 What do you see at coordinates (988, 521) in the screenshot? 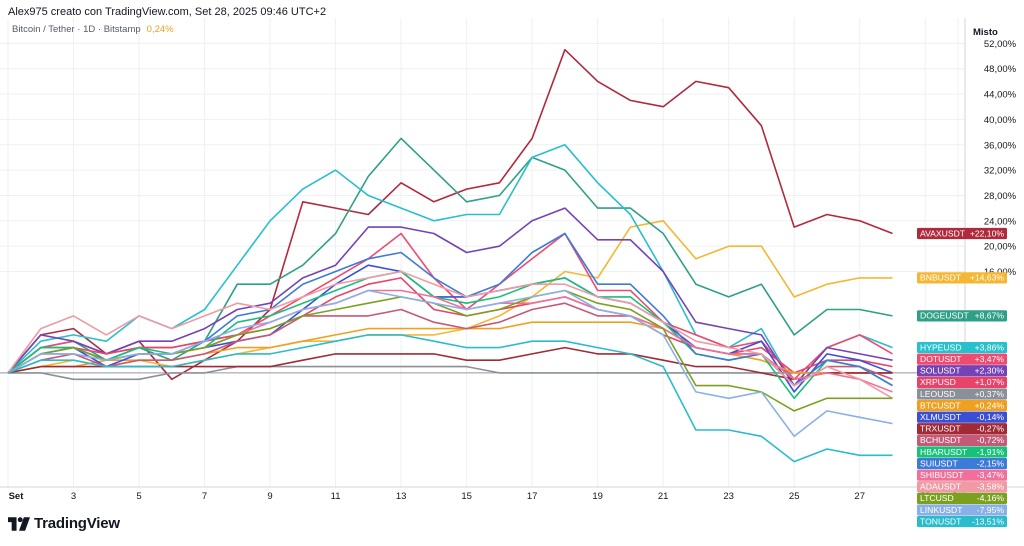
I see `last-value-percent: -13,51%` at bounding box center [988, 521].